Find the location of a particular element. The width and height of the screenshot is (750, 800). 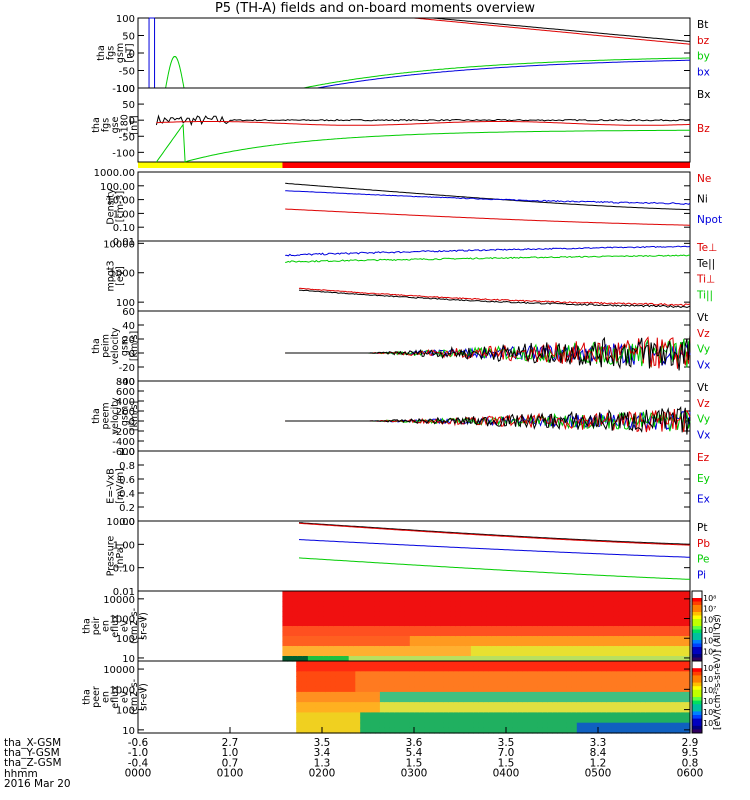

legend-entry-pb: Pb is located at coordinates (703, 544).